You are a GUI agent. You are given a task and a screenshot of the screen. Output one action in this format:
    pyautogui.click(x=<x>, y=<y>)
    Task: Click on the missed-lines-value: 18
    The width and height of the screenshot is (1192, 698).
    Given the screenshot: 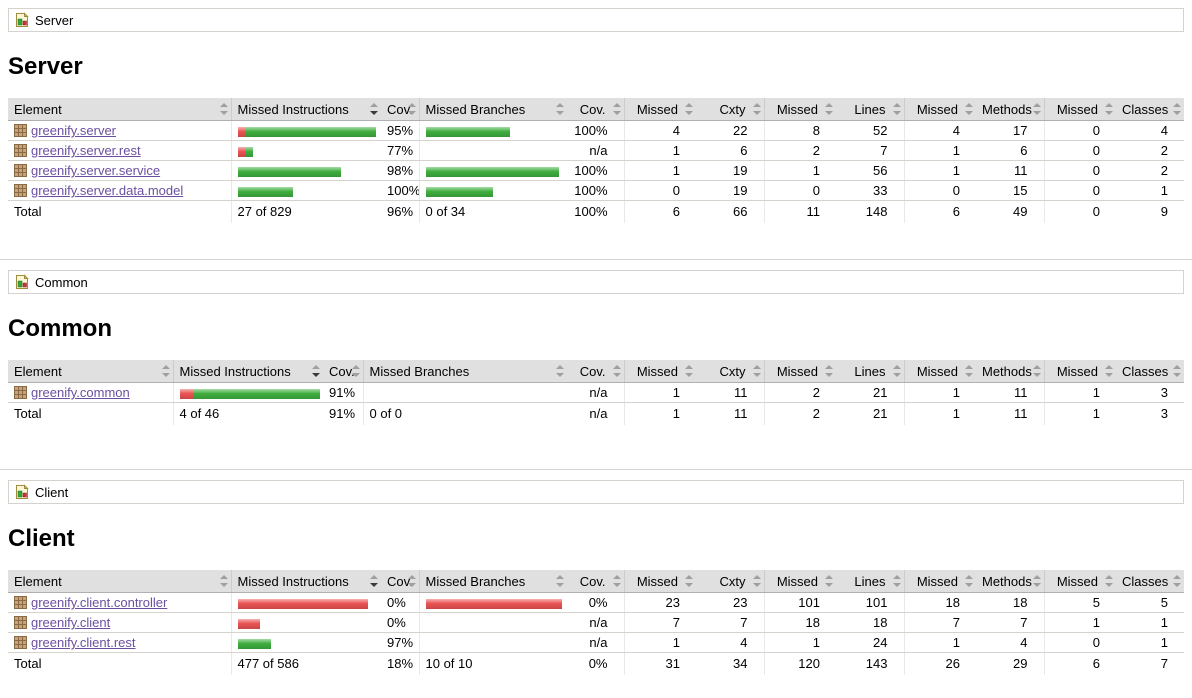 What is the action you would take?
    pyautogui.click(x=799, y=622)
    